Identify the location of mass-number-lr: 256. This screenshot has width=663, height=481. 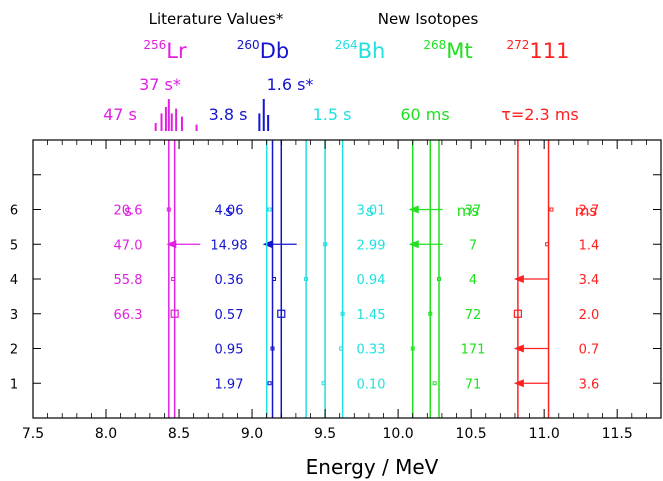
(154, 45).